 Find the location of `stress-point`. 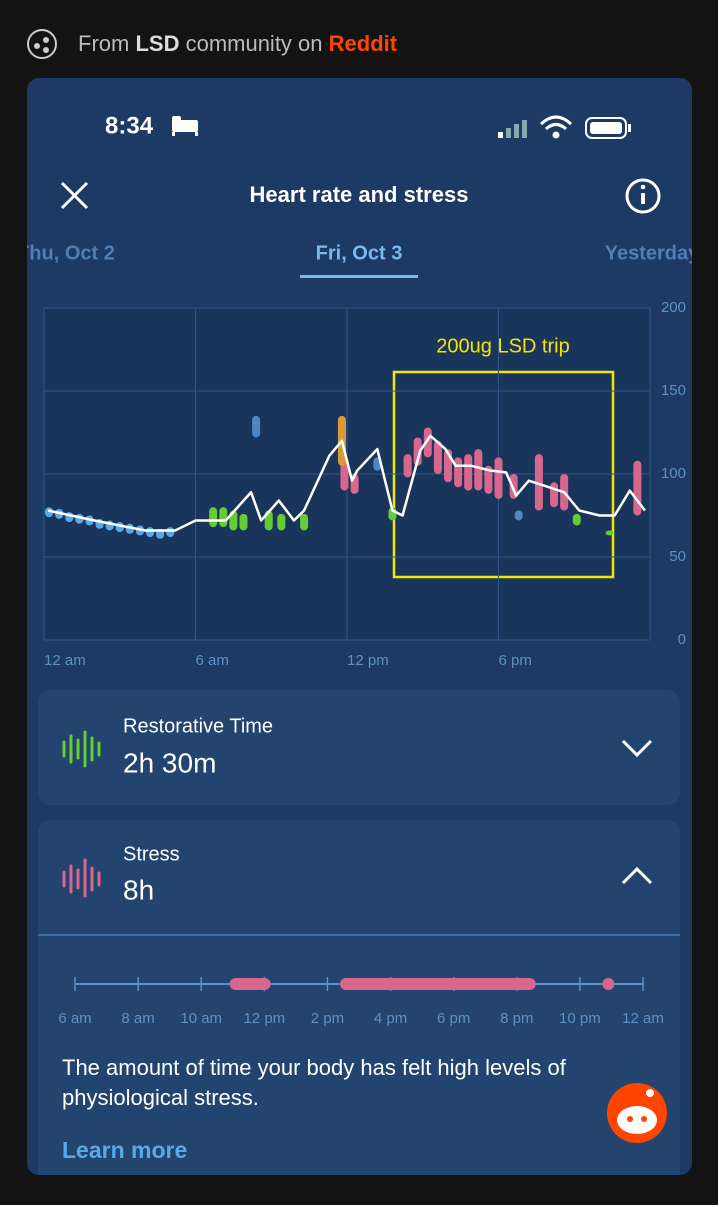

stress-point is located at coordinates (608, 984).